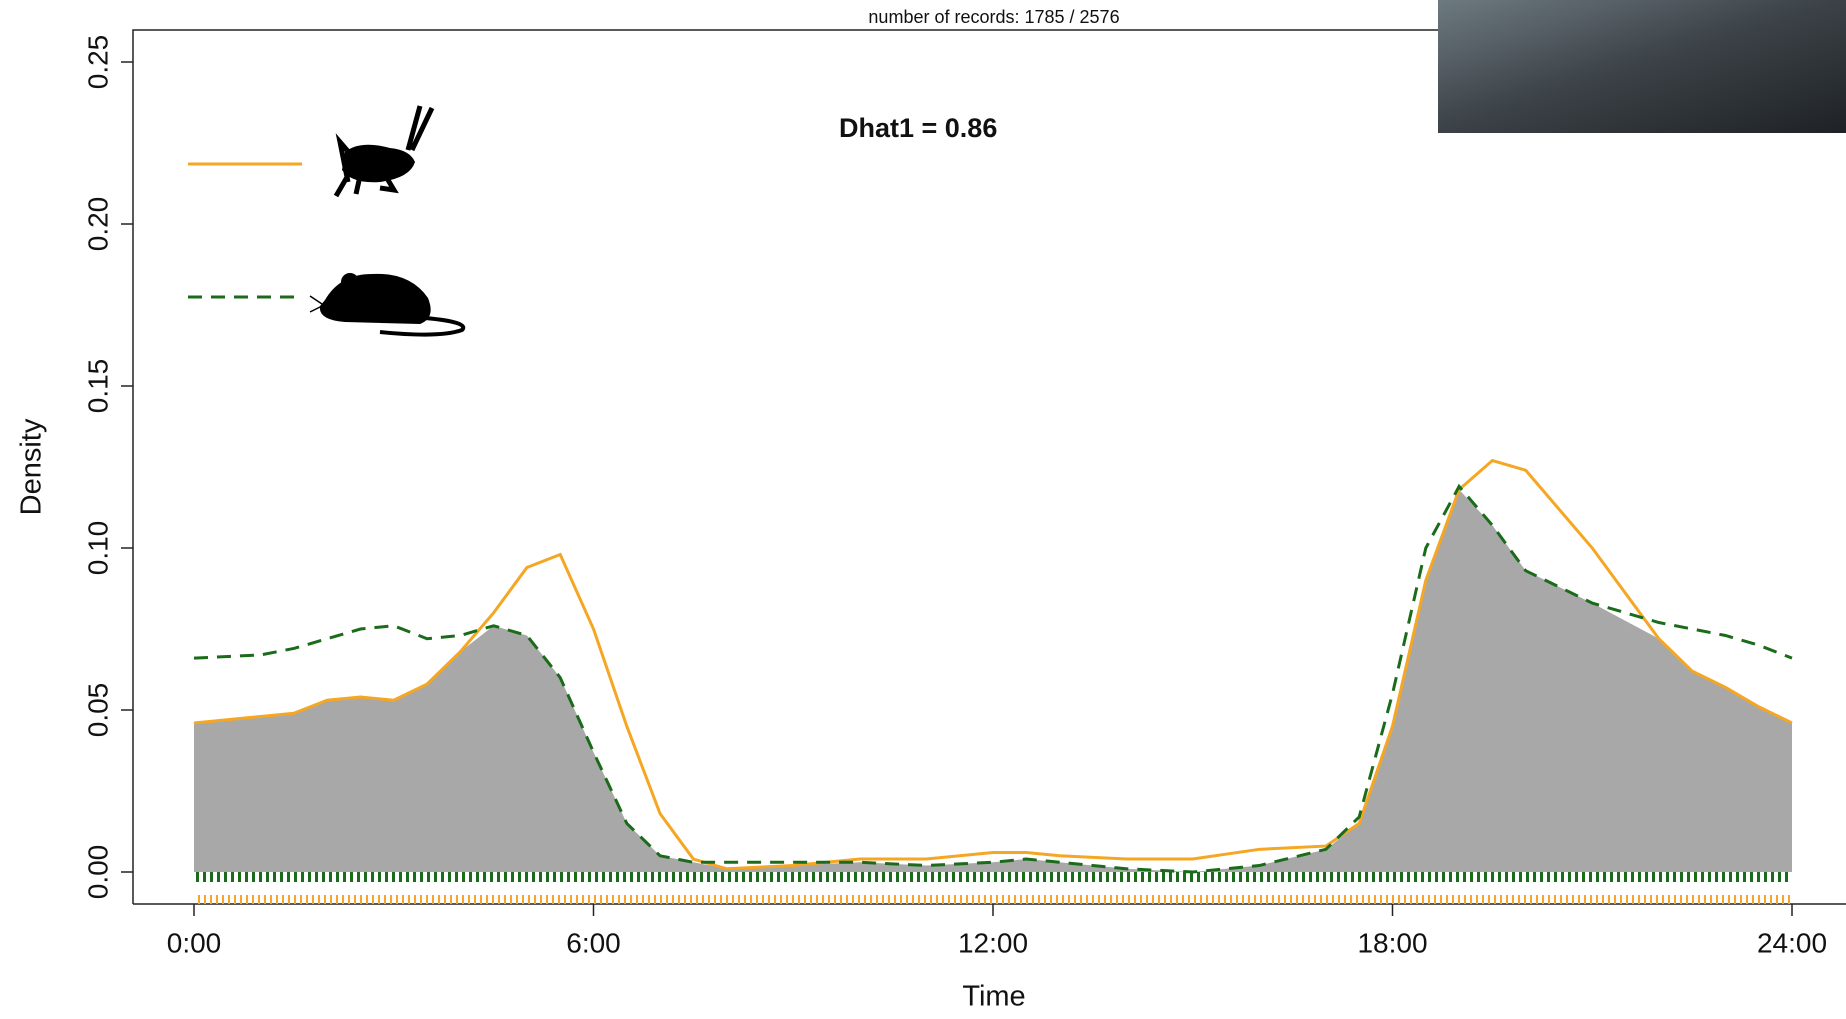  I want to click on x-tick-label: 0:00, so click(194, 942).